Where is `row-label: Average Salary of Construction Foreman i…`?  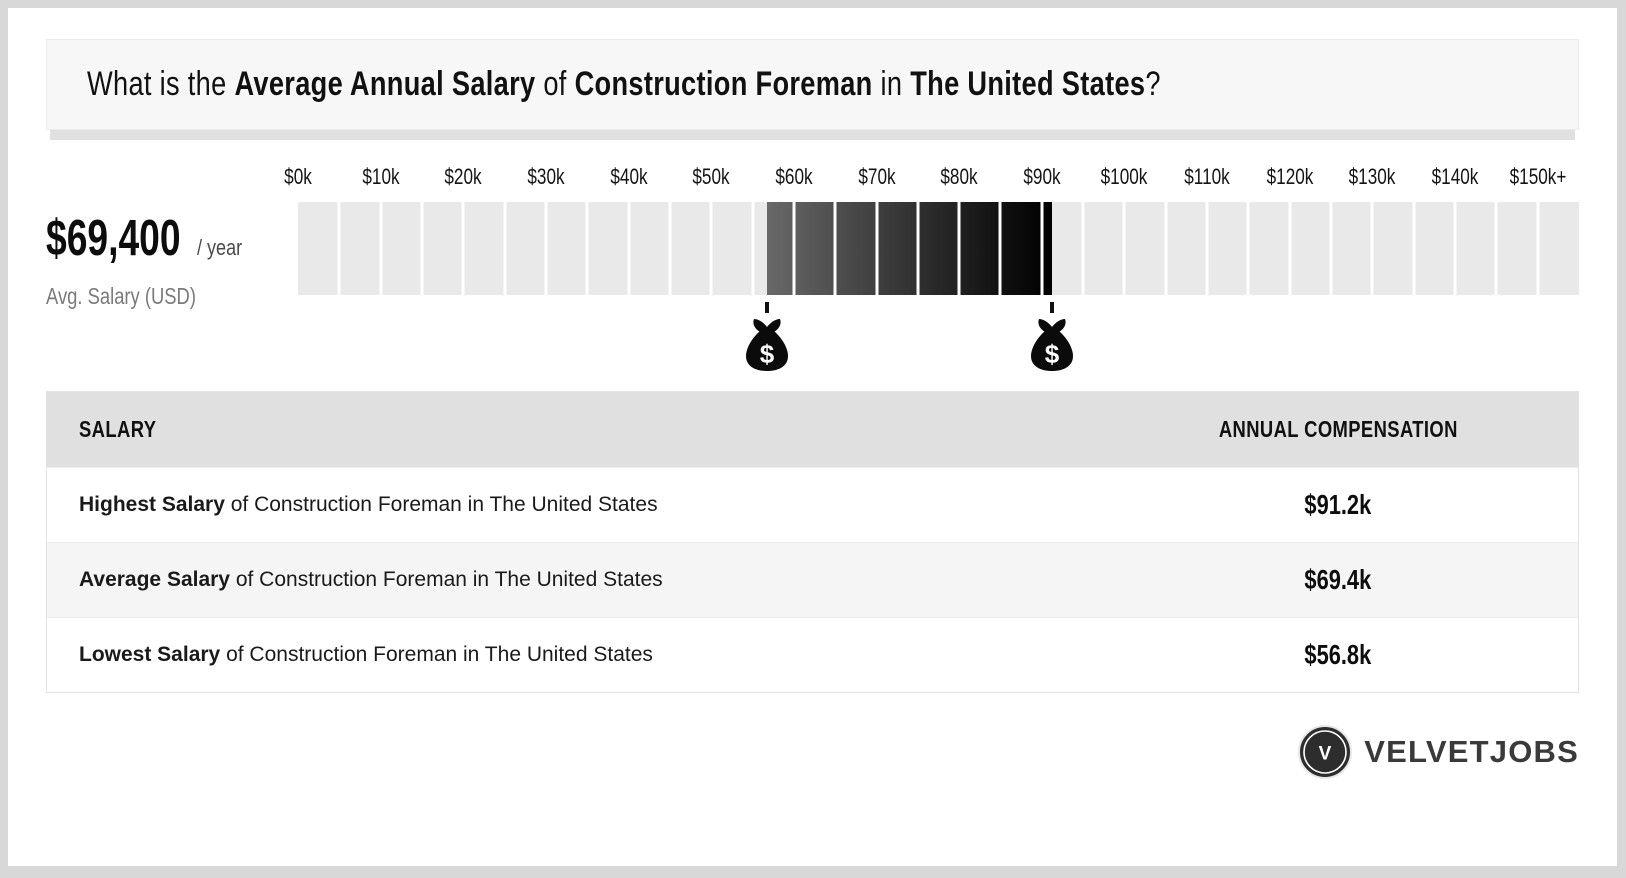
row-label: Average Salary of Construction Foreman i… is located at coordinates (572, 580).